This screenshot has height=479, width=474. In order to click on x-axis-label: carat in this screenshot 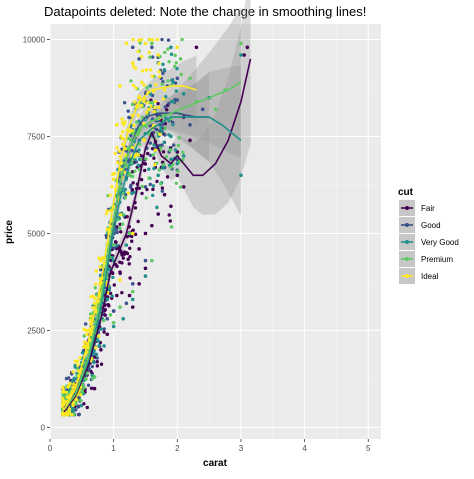, I will do `click(215, 463)`.